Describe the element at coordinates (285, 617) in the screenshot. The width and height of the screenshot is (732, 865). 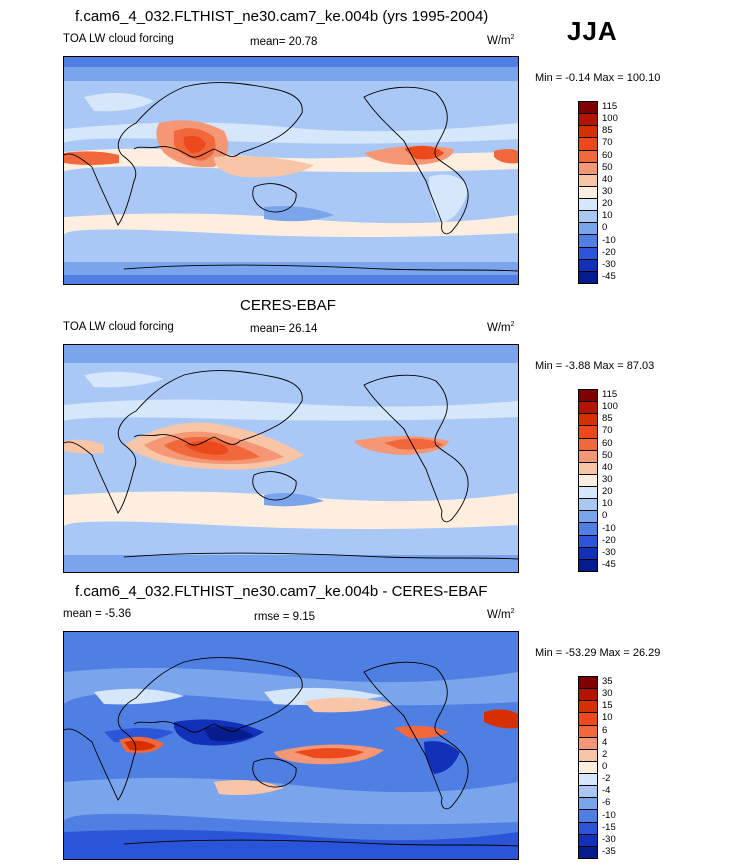
I see `panel-diff-rmse: rmse = 9.15` at that location.